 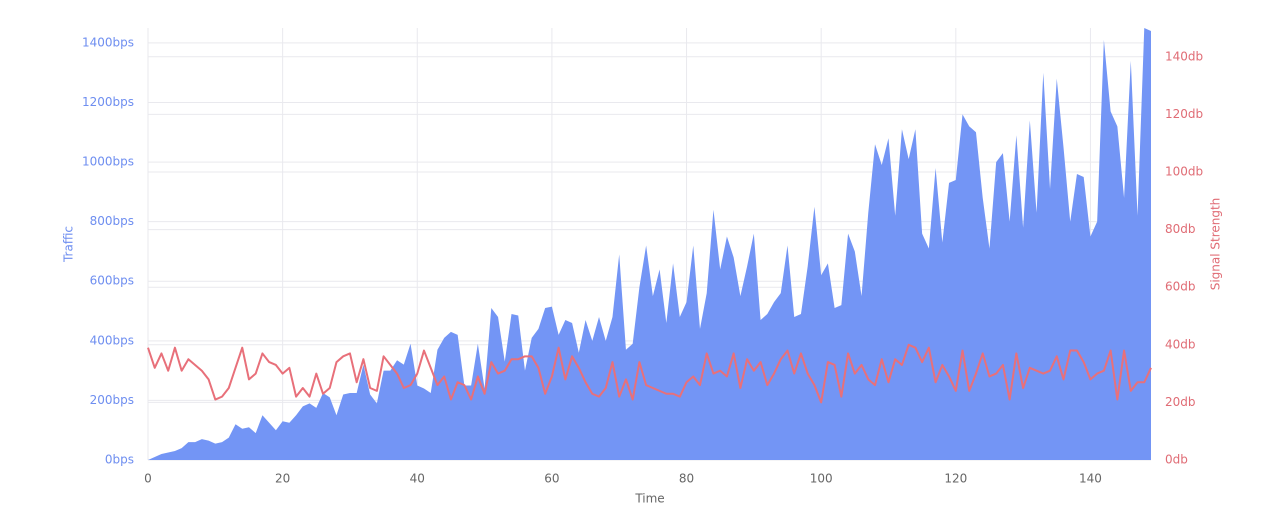 What do you see at coordinates (282, 479) in the screenshot?
I see `x-tick-label: 20` at bounding box center [282, 479].